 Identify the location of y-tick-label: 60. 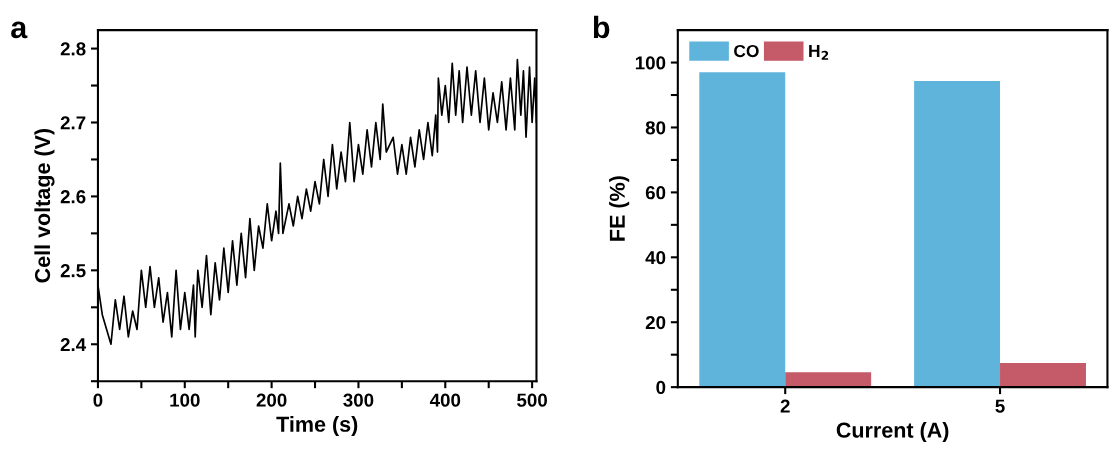
(655, 193).